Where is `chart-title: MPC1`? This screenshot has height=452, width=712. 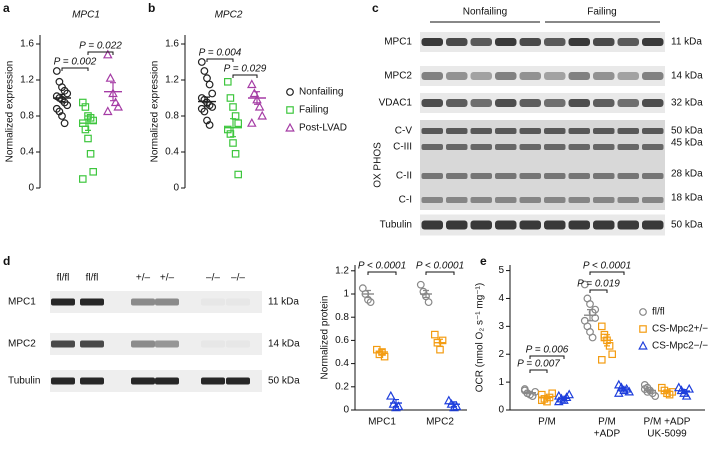 chart-title: MPC1 is located at coordinates (86, 15).